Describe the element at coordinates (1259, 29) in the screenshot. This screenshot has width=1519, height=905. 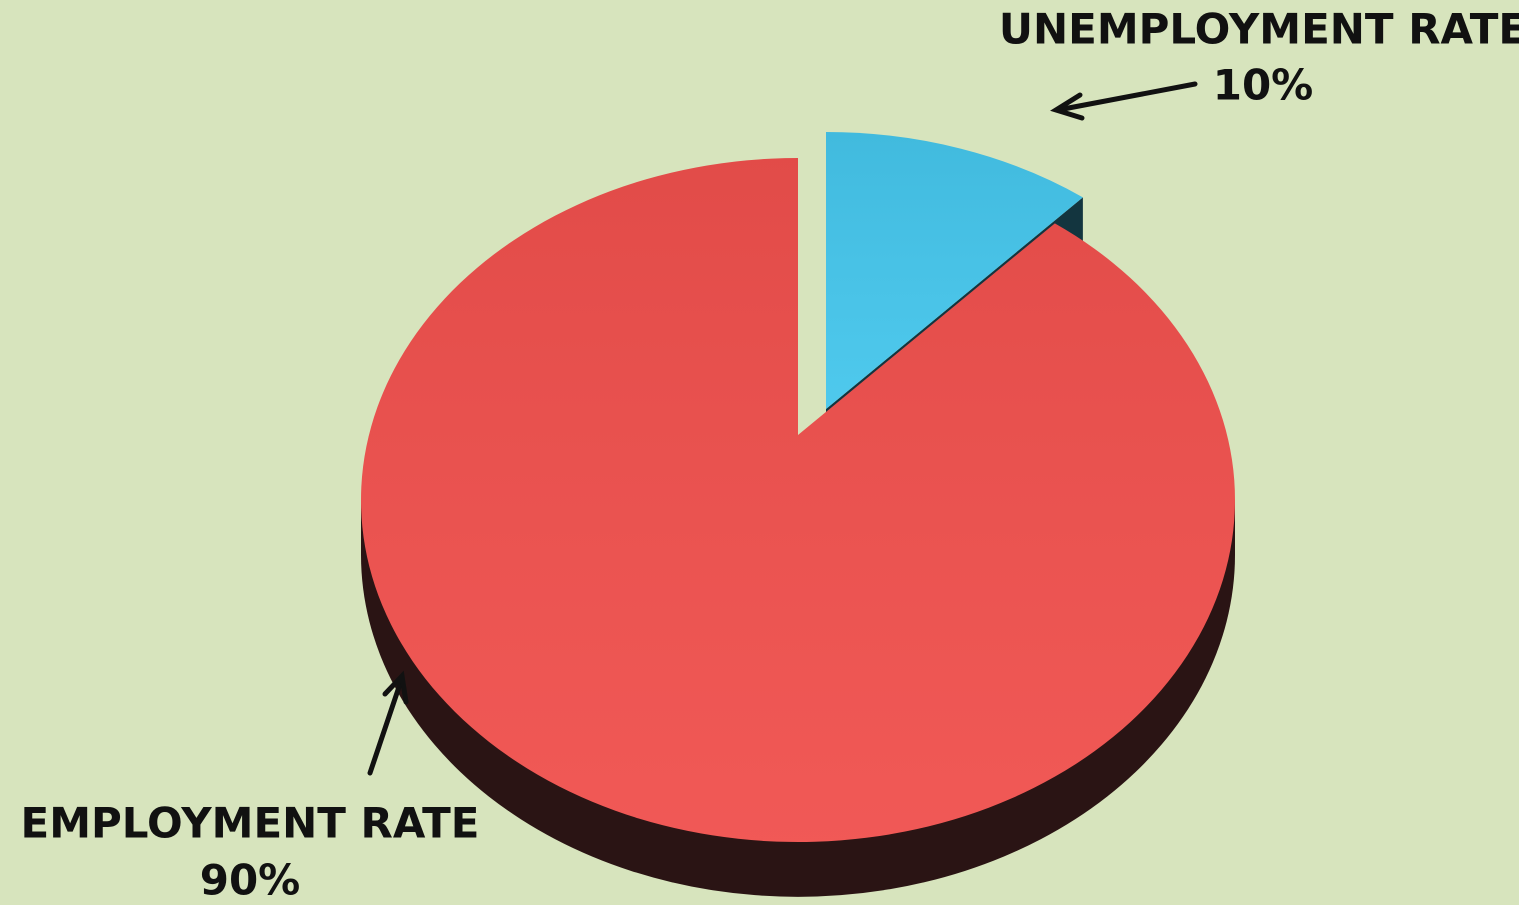
I see `slice-label: UNEMPLOYMENT RATE` at that location.